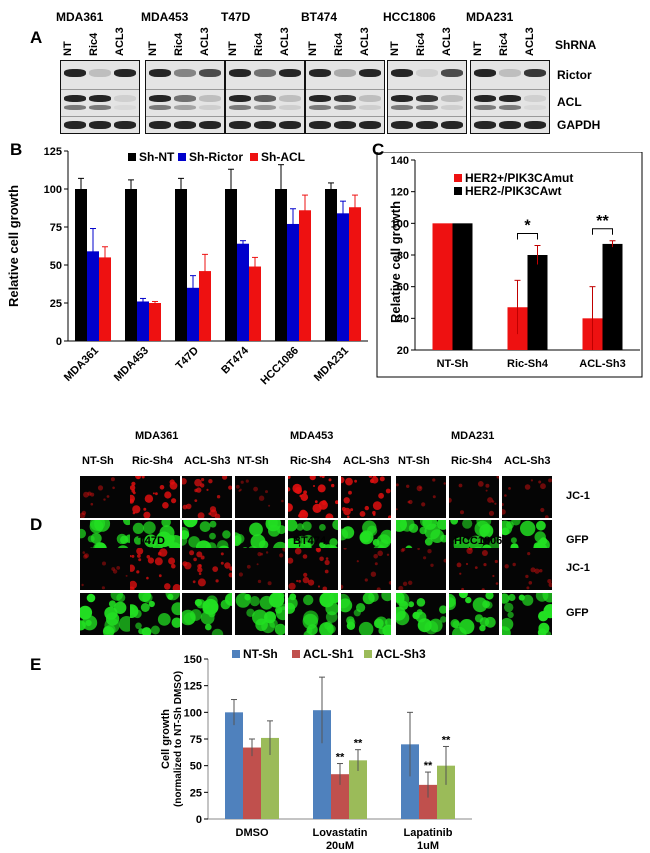 The width and height of the screenshot is (650, 853). Describe the element at coordinates (153, 48) in the screenshot. I see `blot-lane-label-mda453-nt: NT` at that location.